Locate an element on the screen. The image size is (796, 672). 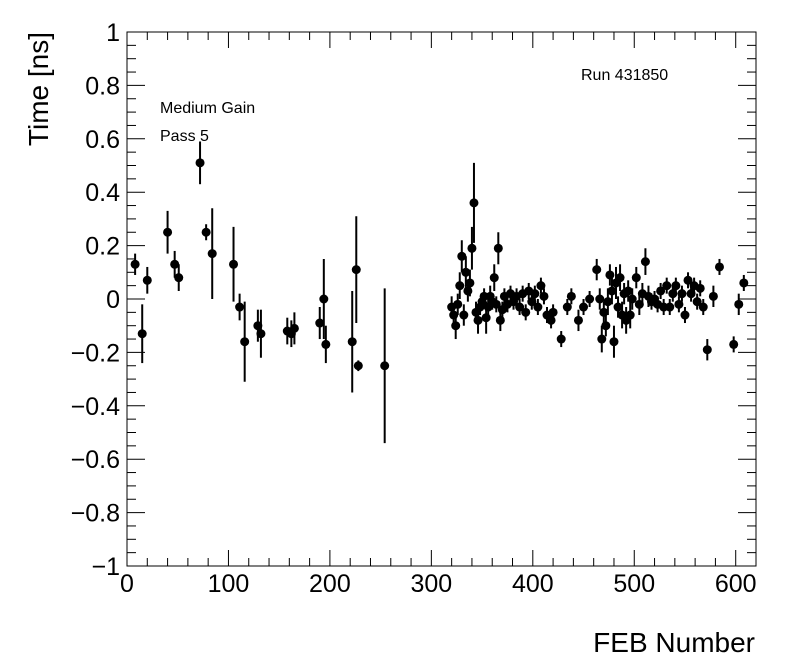
x-tick-label: 300 is located at coordinates (431, 584).